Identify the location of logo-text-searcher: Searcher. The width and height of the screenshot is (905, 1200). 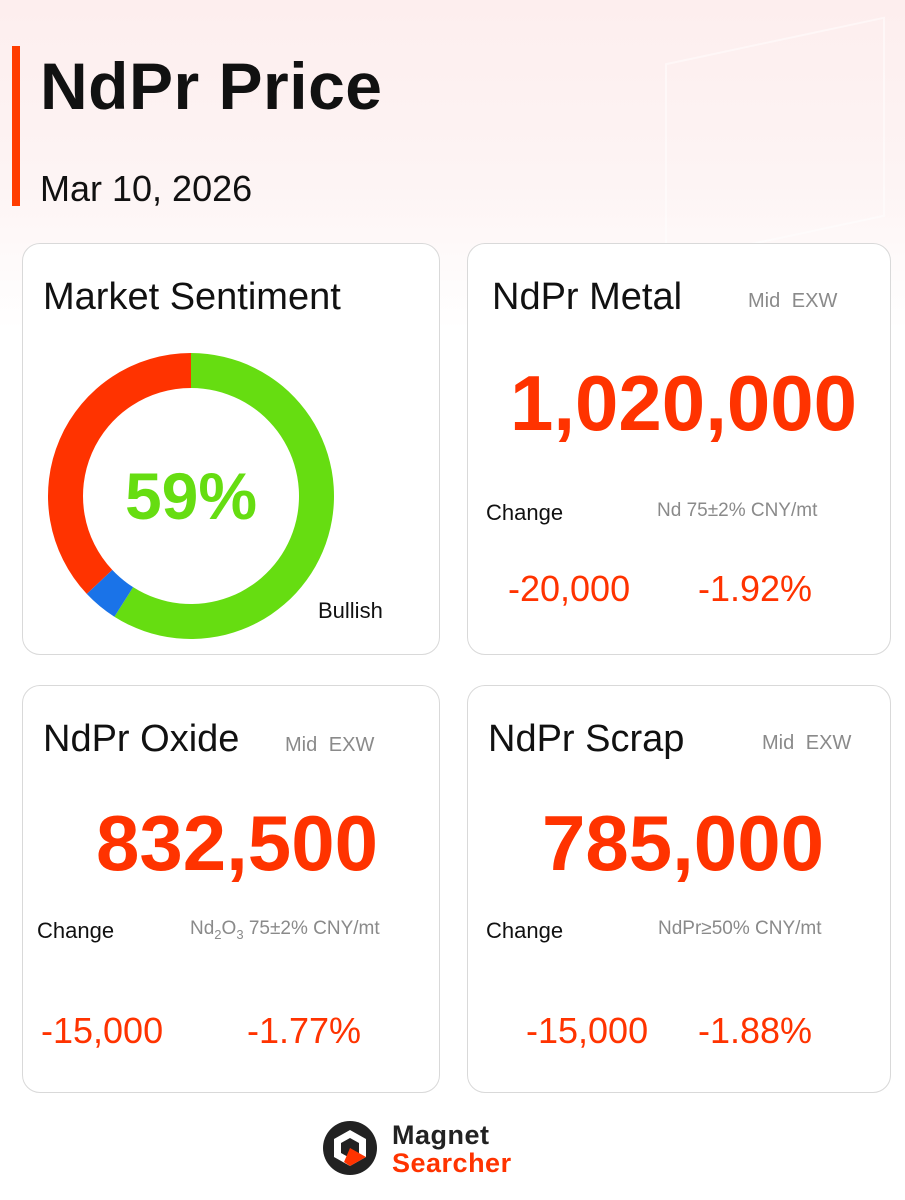
(452, 1163).